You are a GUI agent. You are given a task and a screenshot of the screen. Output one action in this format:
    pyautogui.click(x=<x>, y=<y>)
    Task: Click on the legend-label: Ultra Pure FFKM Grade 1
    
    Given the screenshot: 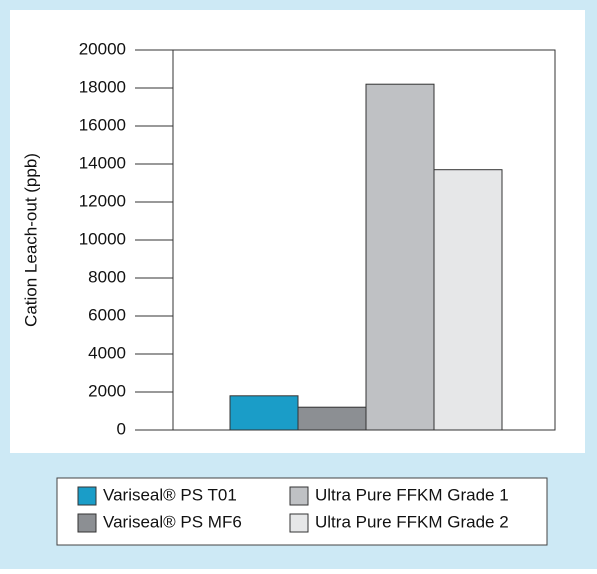 What is the action you would take?
    pyautogui.click(x=412, y=494)
    